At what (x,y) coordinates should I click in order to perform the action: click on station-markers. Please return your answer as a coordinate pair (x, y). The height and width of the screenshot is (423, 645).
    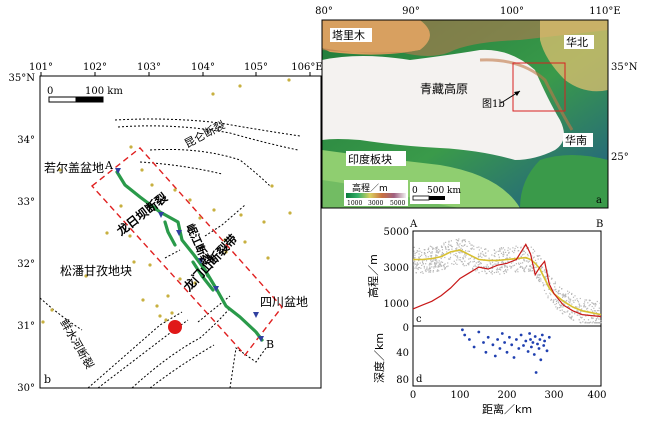
    Looking at the image, I should click on (189, 255).